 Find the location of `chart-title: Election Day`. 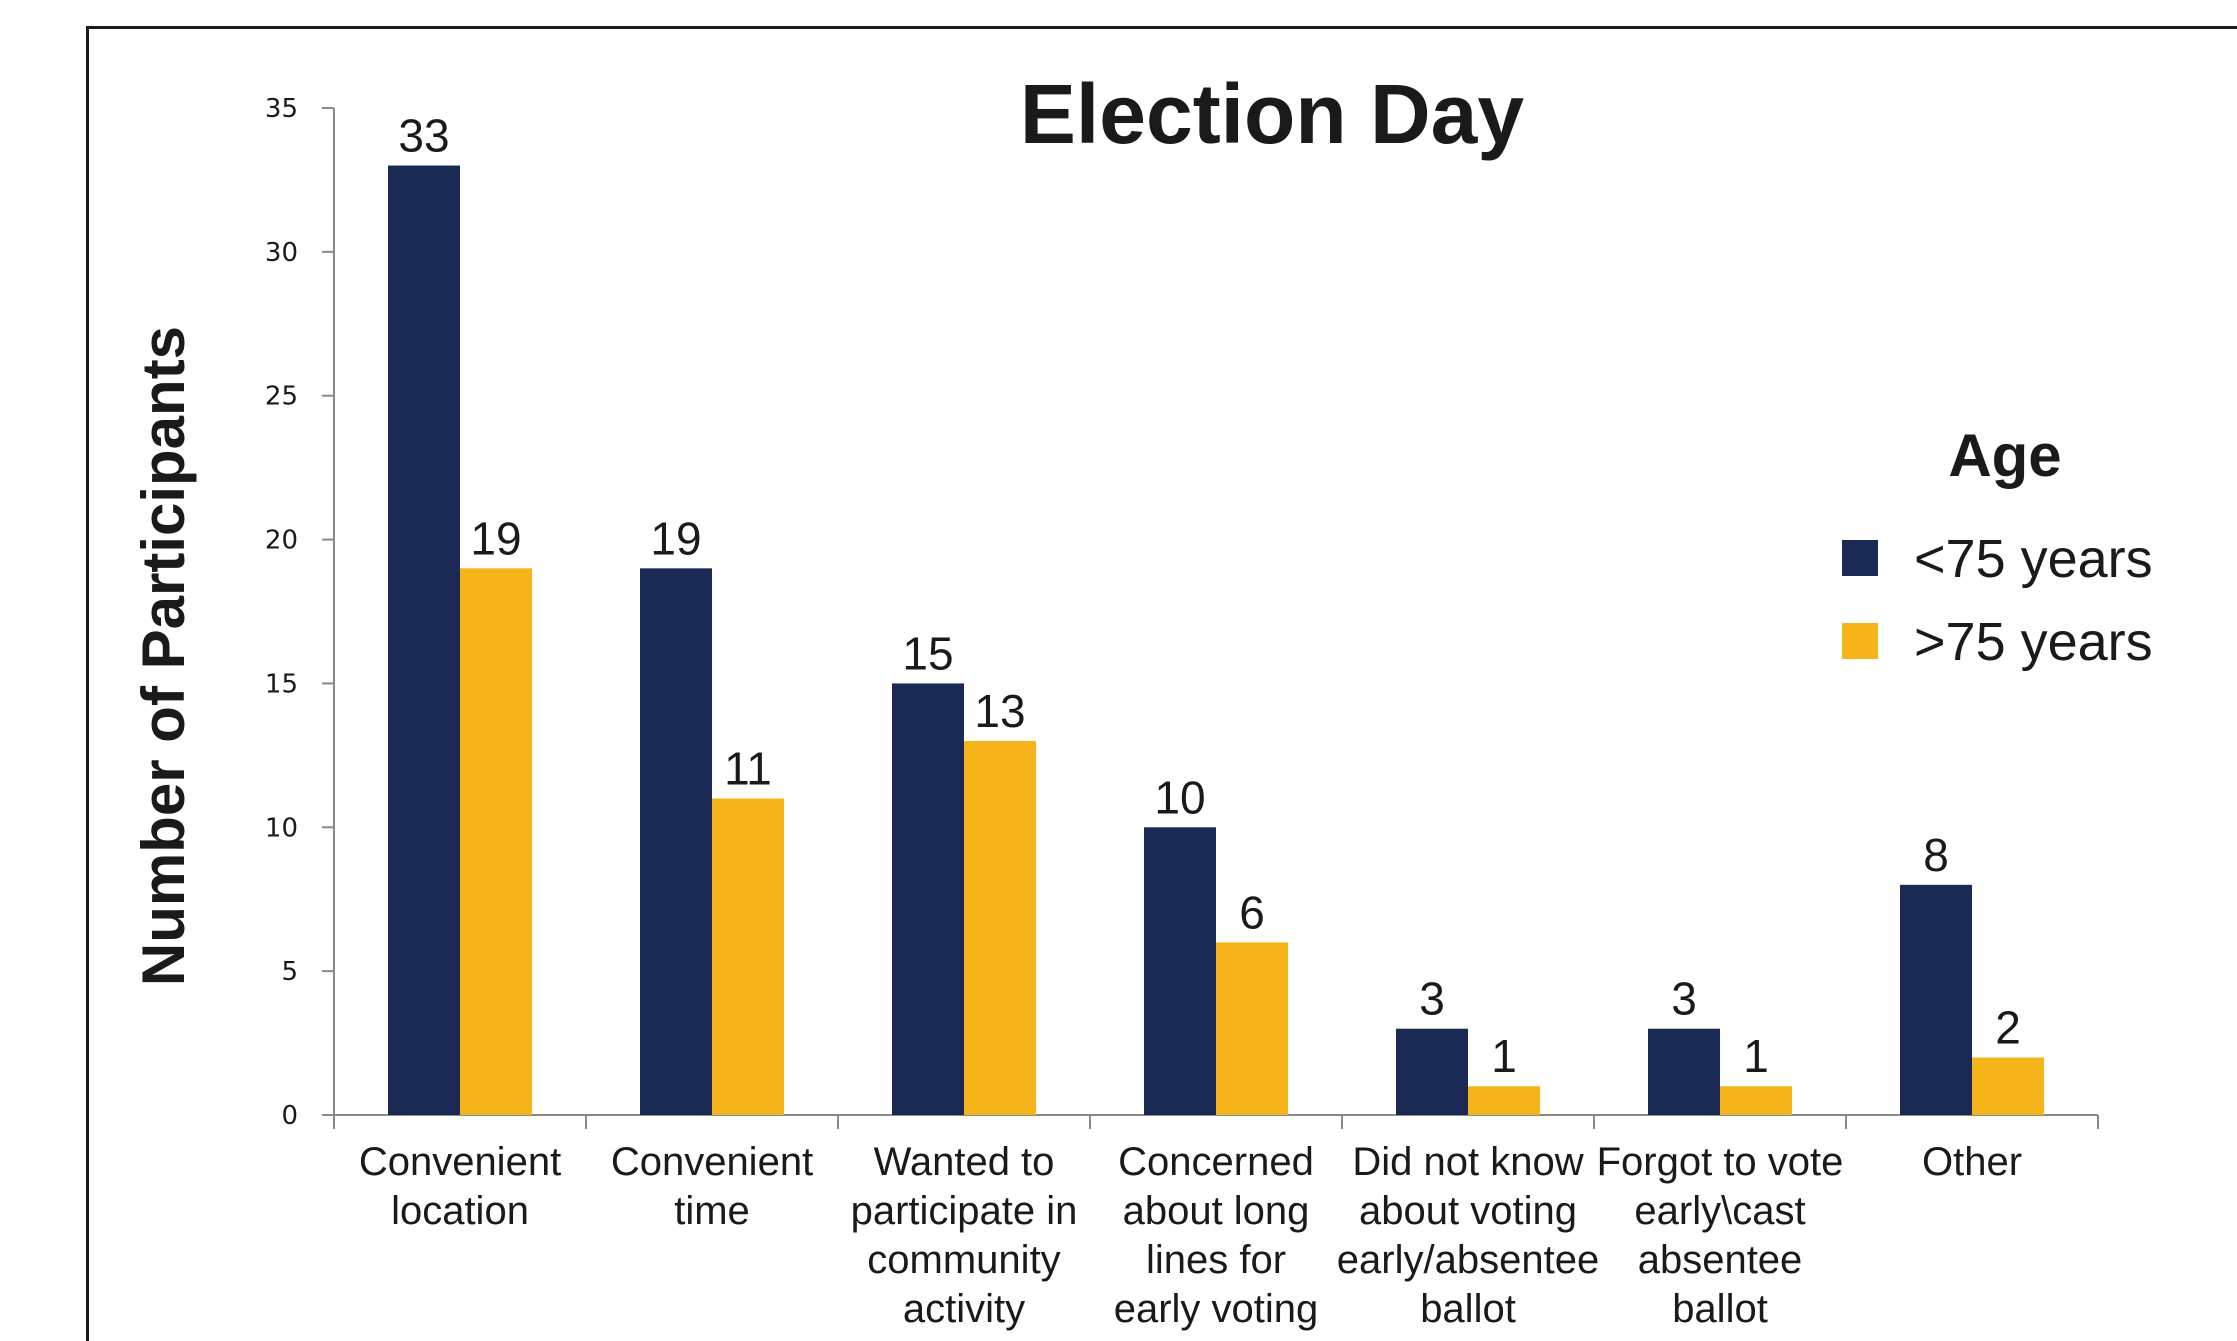

chart-title: Election Day is located at coordinates (1272, 114).